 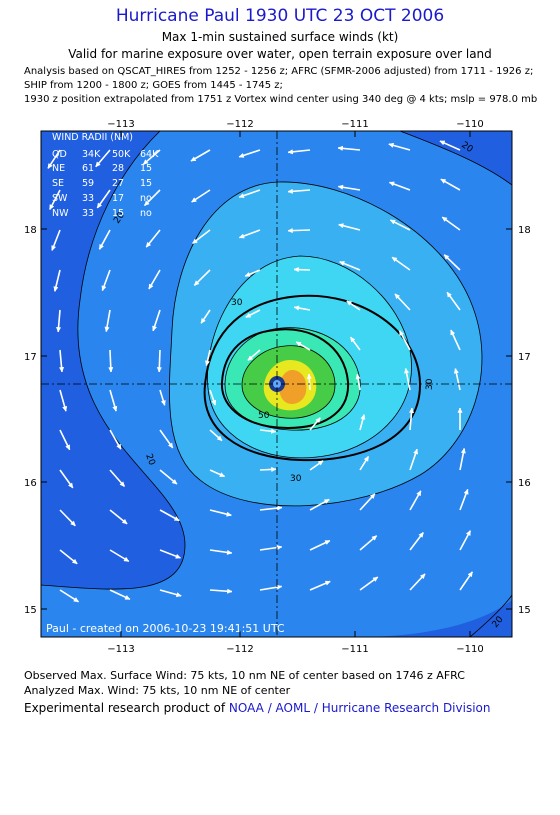 I want to click on lon-tick-top: −112, so click(x=239, y=124).